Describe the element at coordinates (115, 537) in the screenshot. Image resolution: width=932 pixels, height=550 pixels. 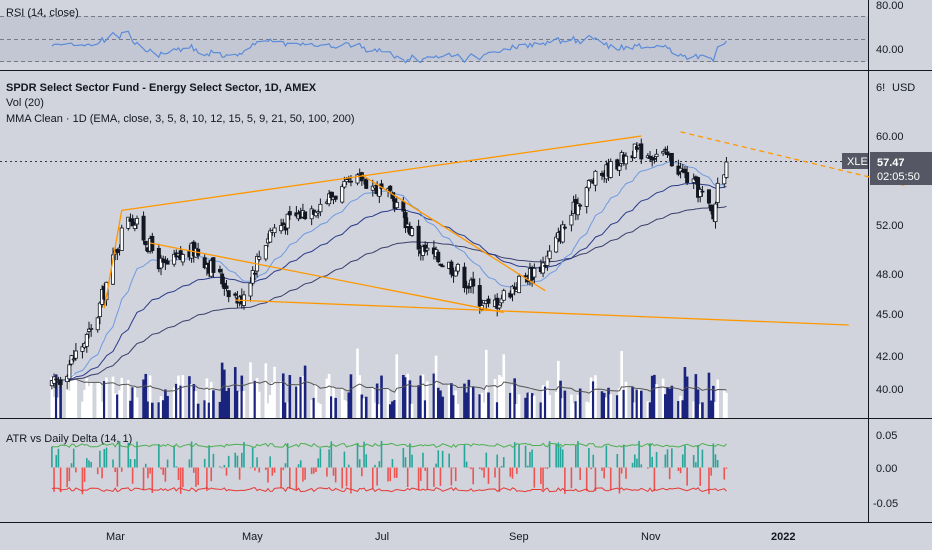
I see `x-label-mar: Mar` at that location.